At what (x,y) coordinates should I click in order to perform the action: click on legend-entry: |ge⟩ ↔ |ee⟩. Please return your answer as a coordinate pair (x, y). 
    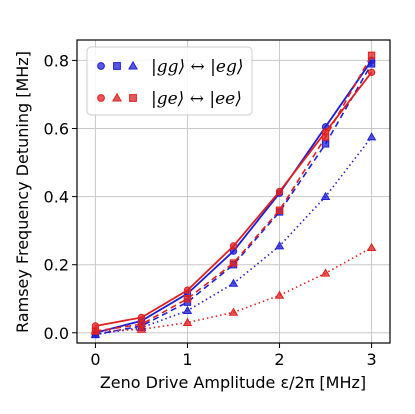
    Looking at the image, I should click on (169, 99).